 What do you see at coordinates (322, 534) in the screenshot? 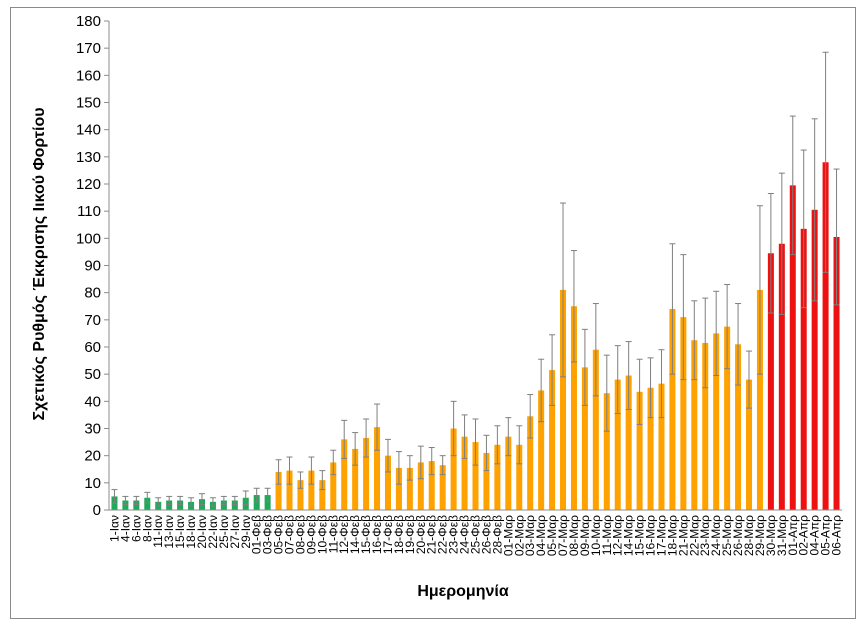
I see `x-tick-label: 10-Φεβ` at bounding box center [322, 534].